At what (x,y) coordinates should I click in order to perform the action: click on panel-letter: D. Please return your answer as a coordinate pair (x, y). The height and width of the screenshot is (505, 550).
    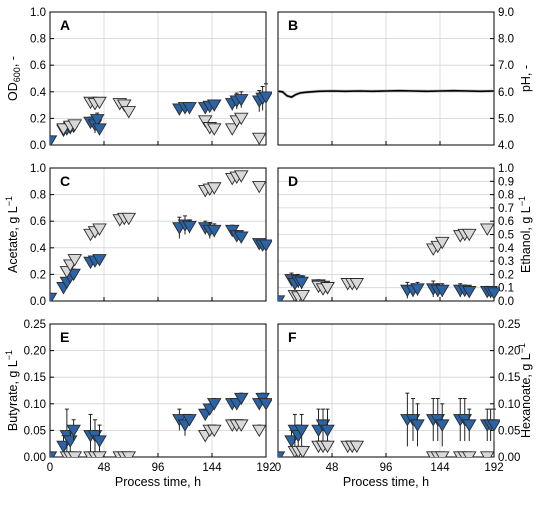
    Looking at the image, I should click on (293, 181).